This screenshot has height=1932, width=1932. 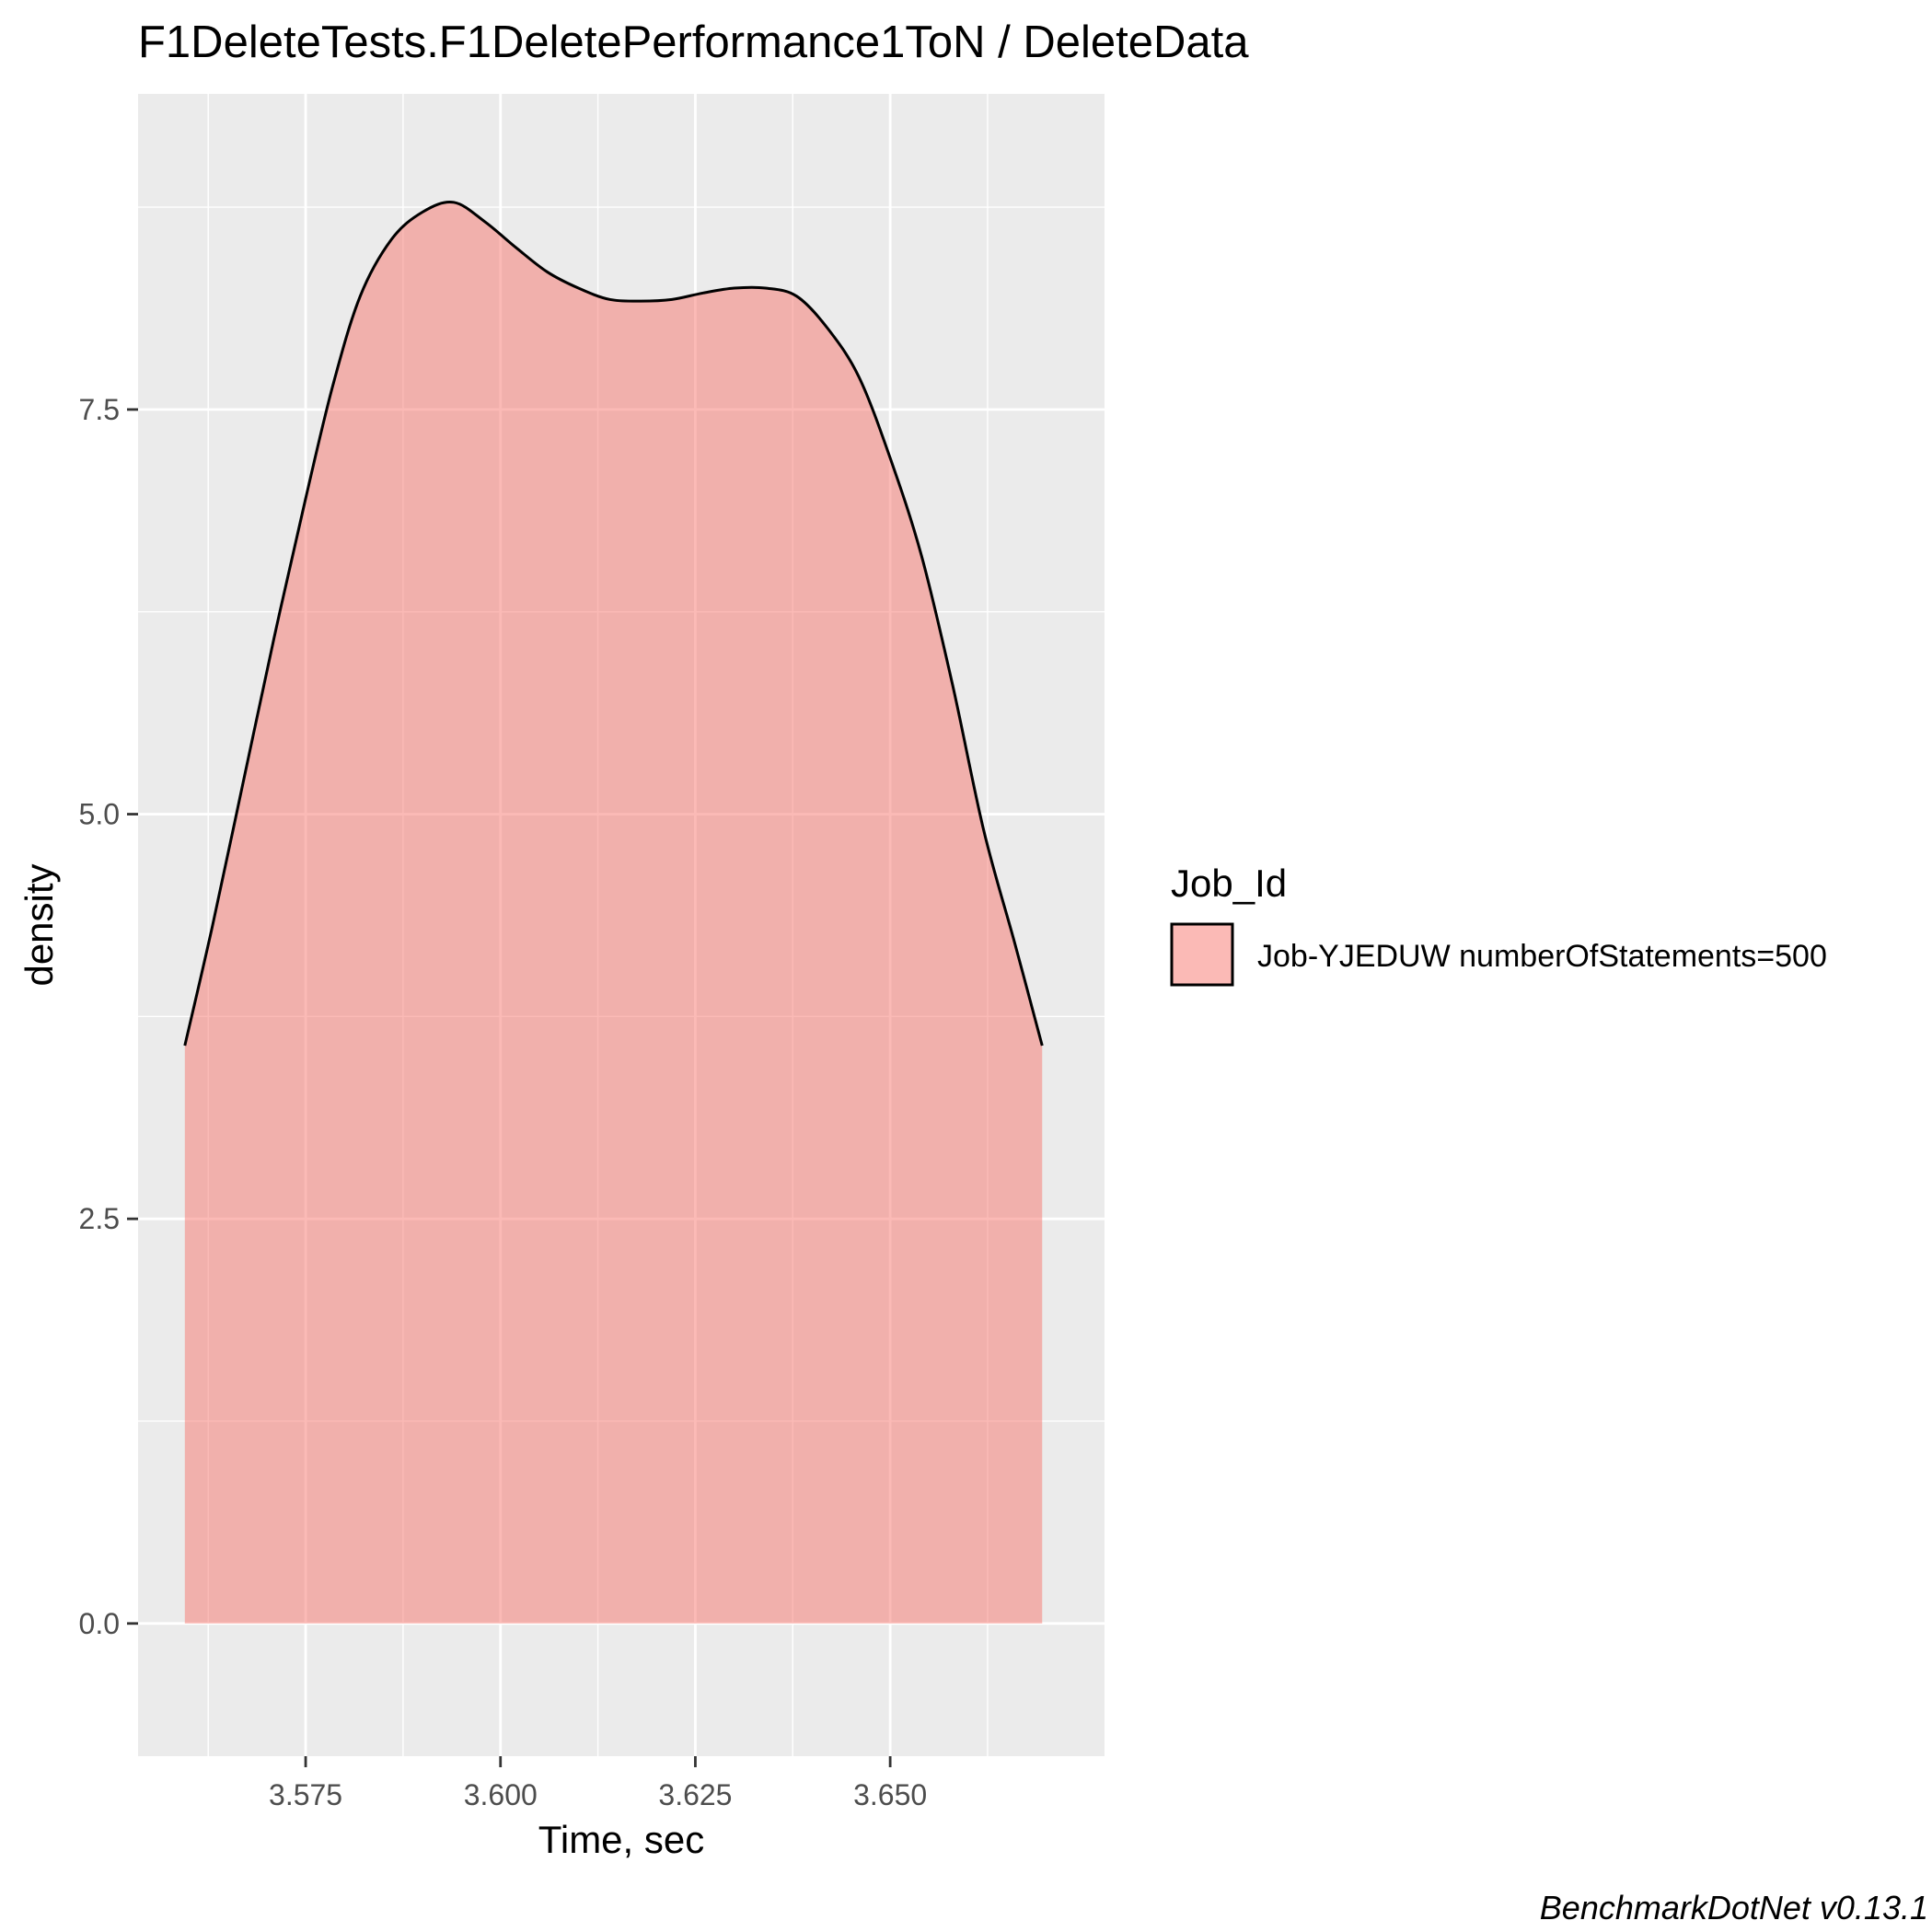 I want to click on x-axis-title: Time, sec, so click(x=621, y=1840).